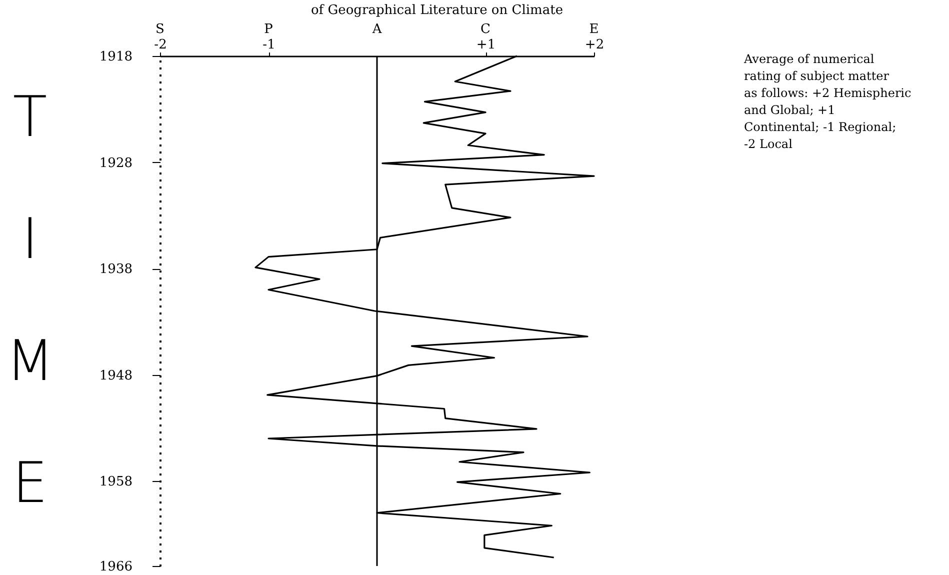  Describe the element at coordinates (485, 29) in the screenshot. I see `text: C` at that location.